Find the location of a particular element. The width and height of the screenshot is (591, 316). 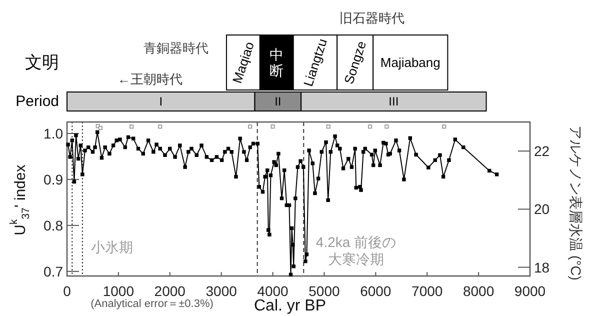

y-tick-label: 0.7 is located at coordinates (54, 271).